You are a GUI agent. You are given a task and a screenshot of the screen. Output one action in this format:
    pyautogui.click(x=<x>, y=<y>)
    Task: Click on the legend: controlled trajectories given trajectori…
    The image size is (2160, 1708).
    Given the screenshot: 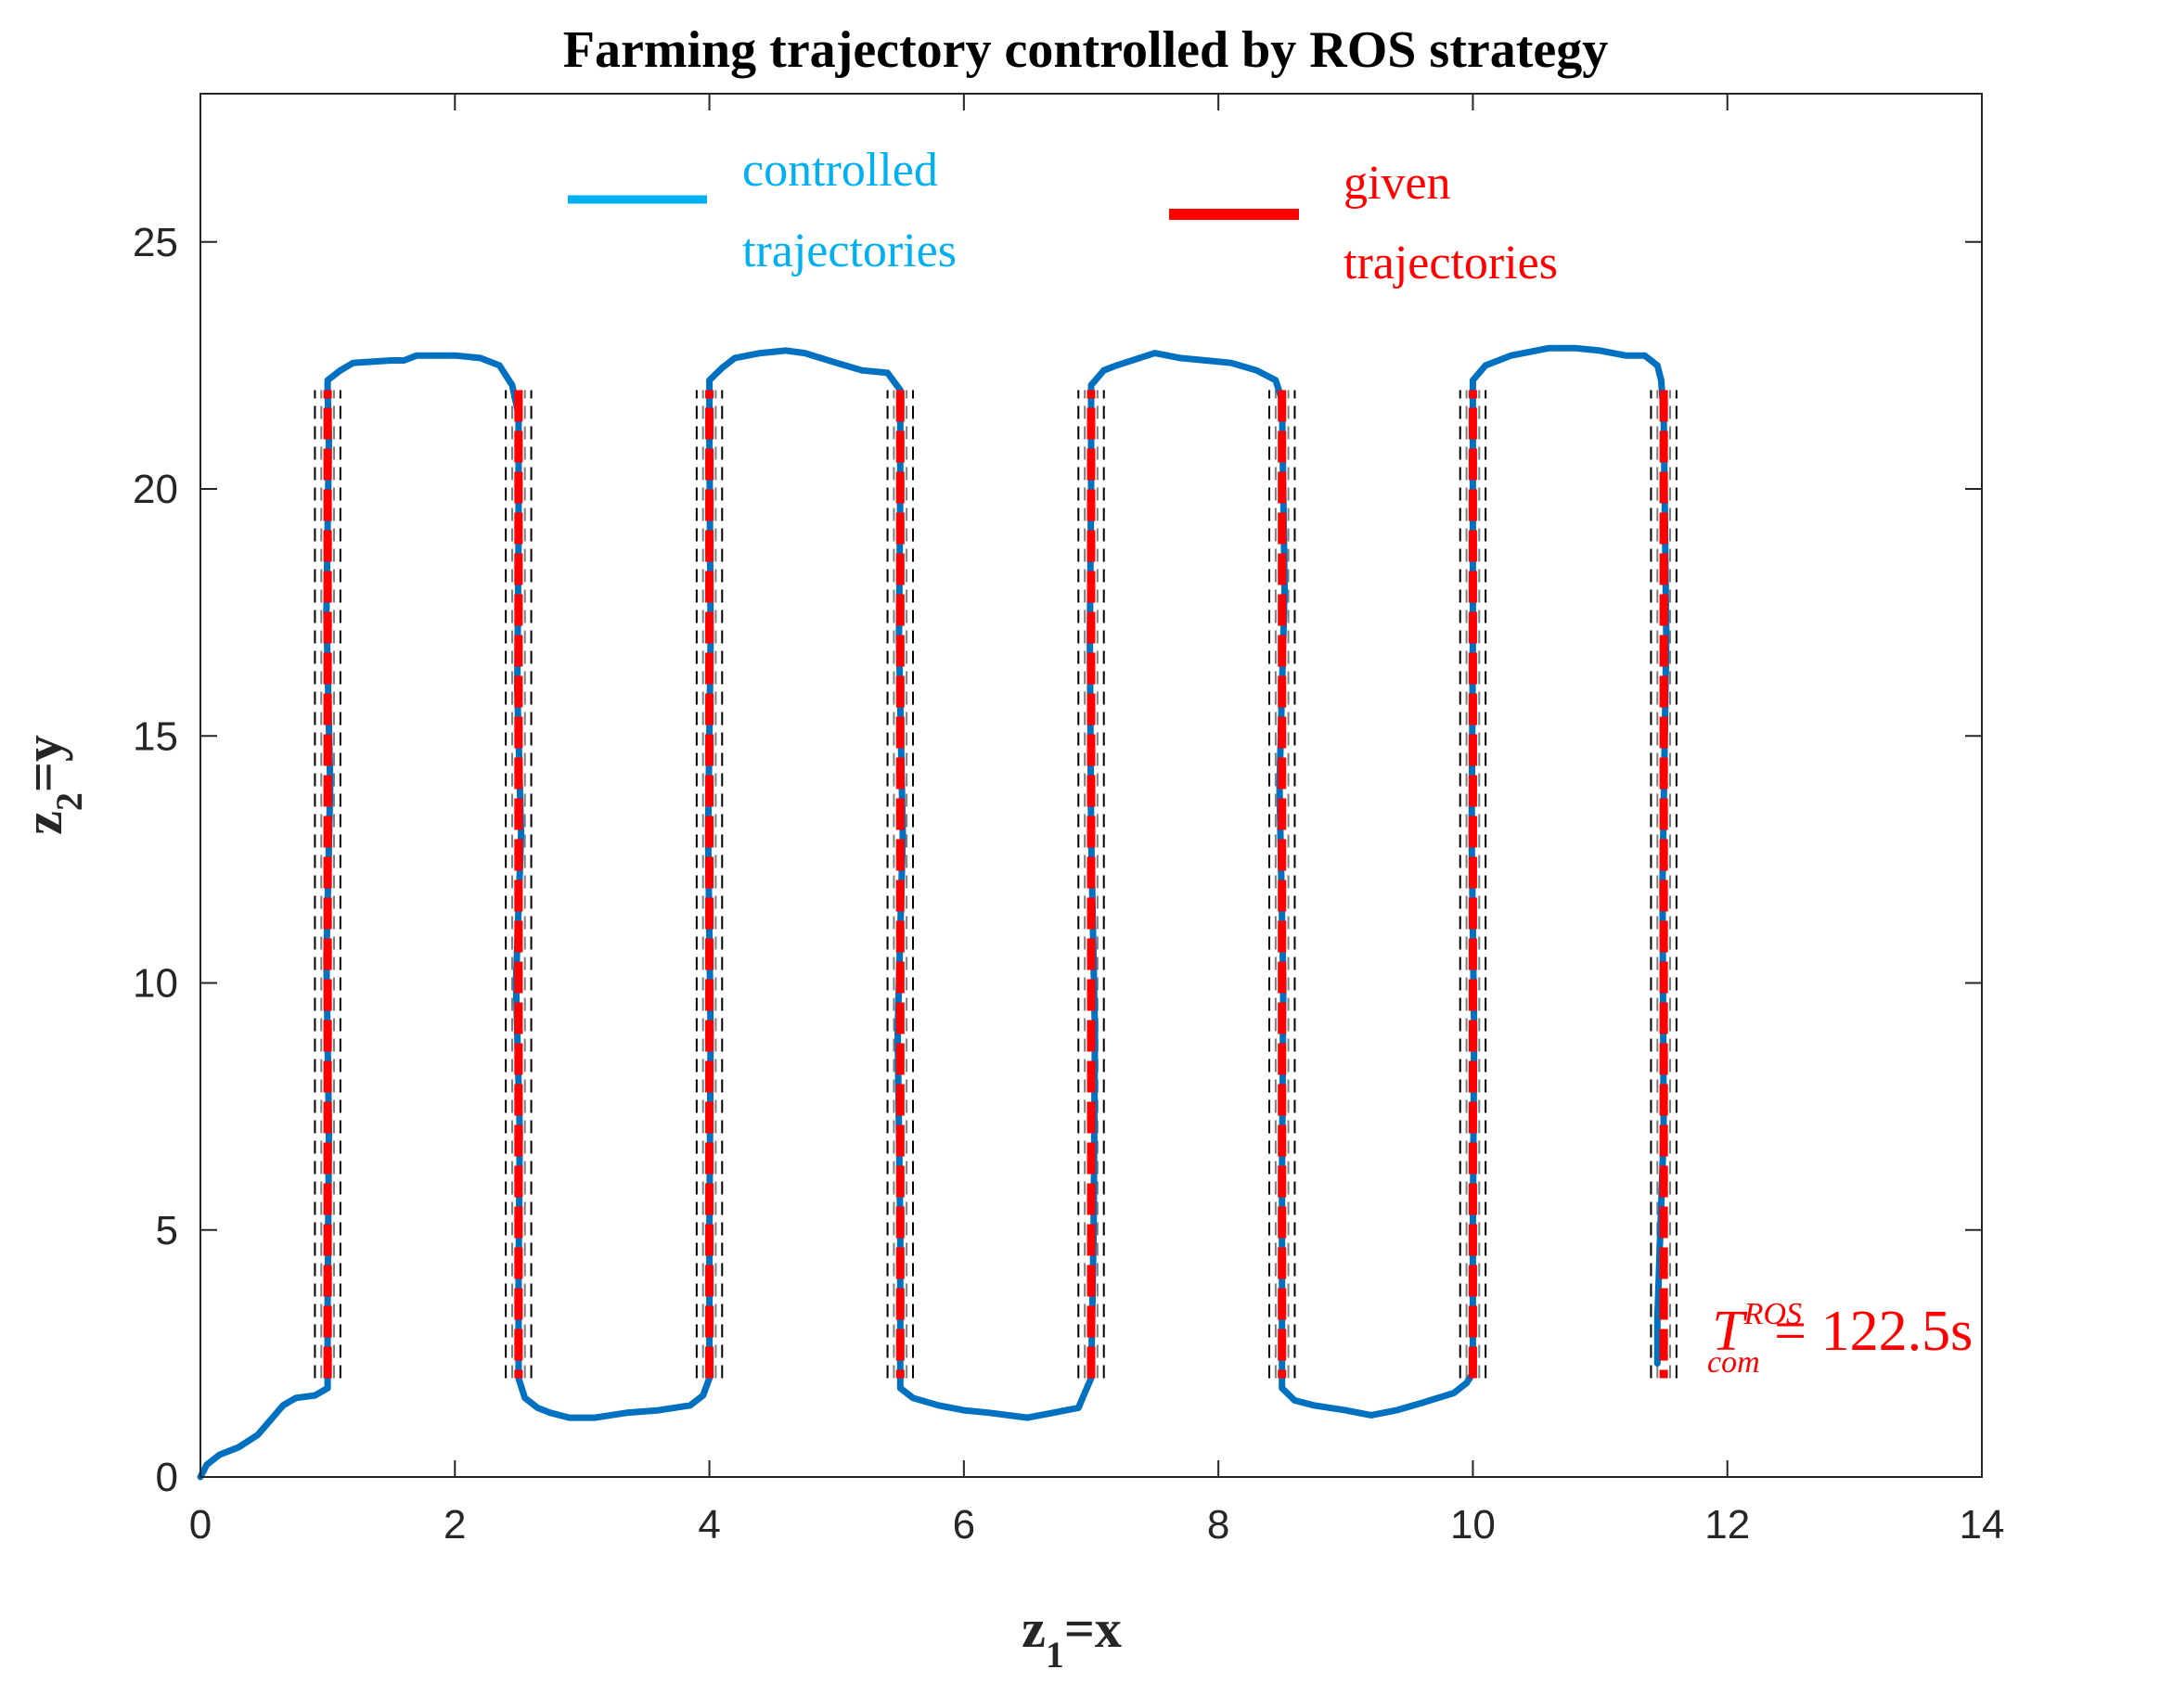 What is the action you would take?
    pyautogui.click(x=1063, y=216)
    